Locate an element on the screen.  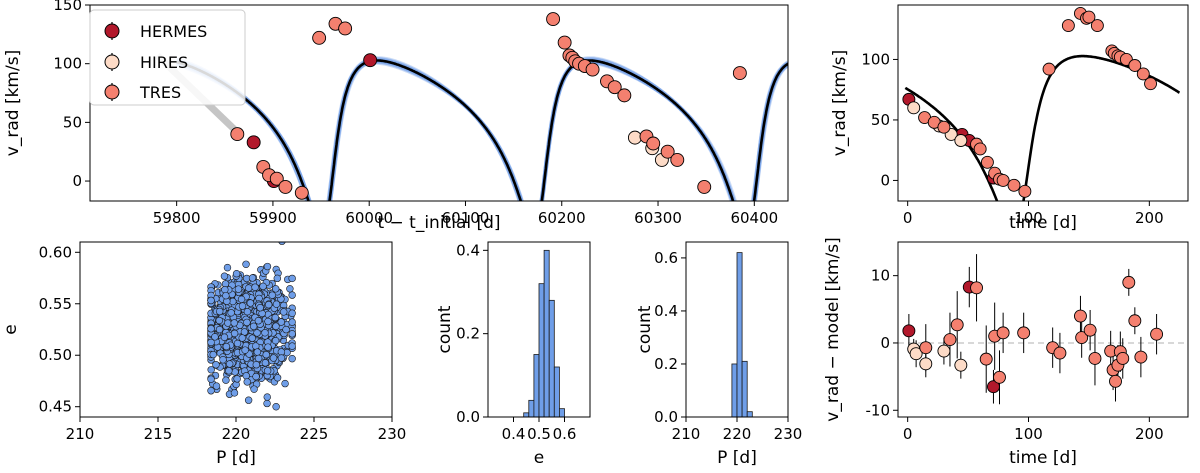
x-tick-label: 0 is located at coordinates (908, 218).